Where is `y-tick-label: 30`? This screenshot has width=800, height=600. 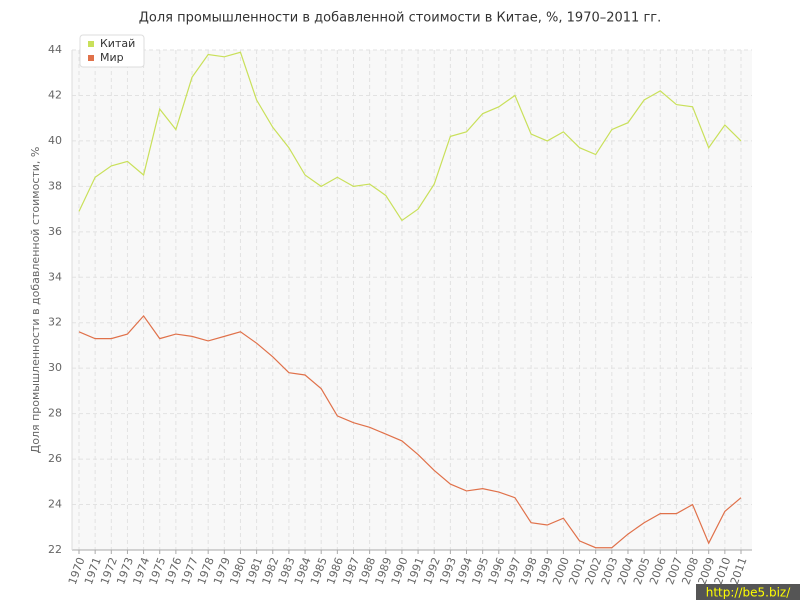 y-tick-label: 30 is located at coordinates (55, 367).